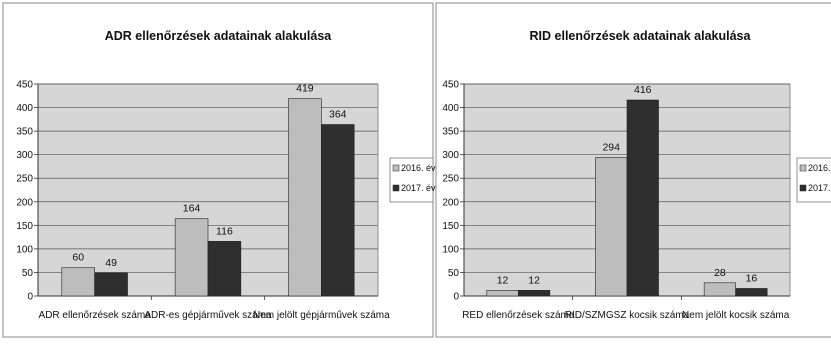 Image resolution: width=831 pixels, height=347 pixels. What do you see at coordinates (111, 263) in the screenshot?
I see `data-label: 49` at bounding box center [111, 263].